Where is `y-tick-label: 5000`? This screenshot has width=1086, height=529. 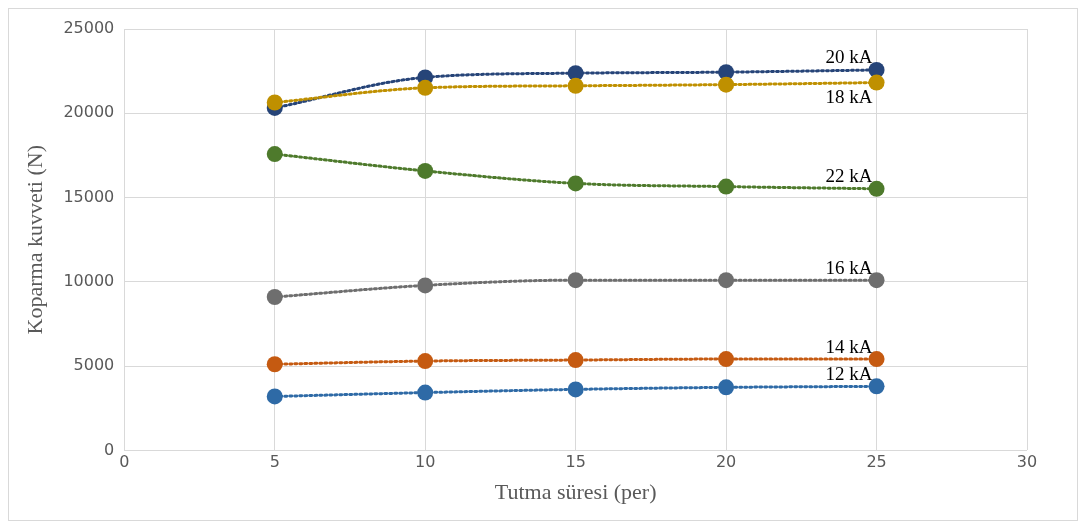 y-tick-label: 5000 is located at coordinates (94, 365).